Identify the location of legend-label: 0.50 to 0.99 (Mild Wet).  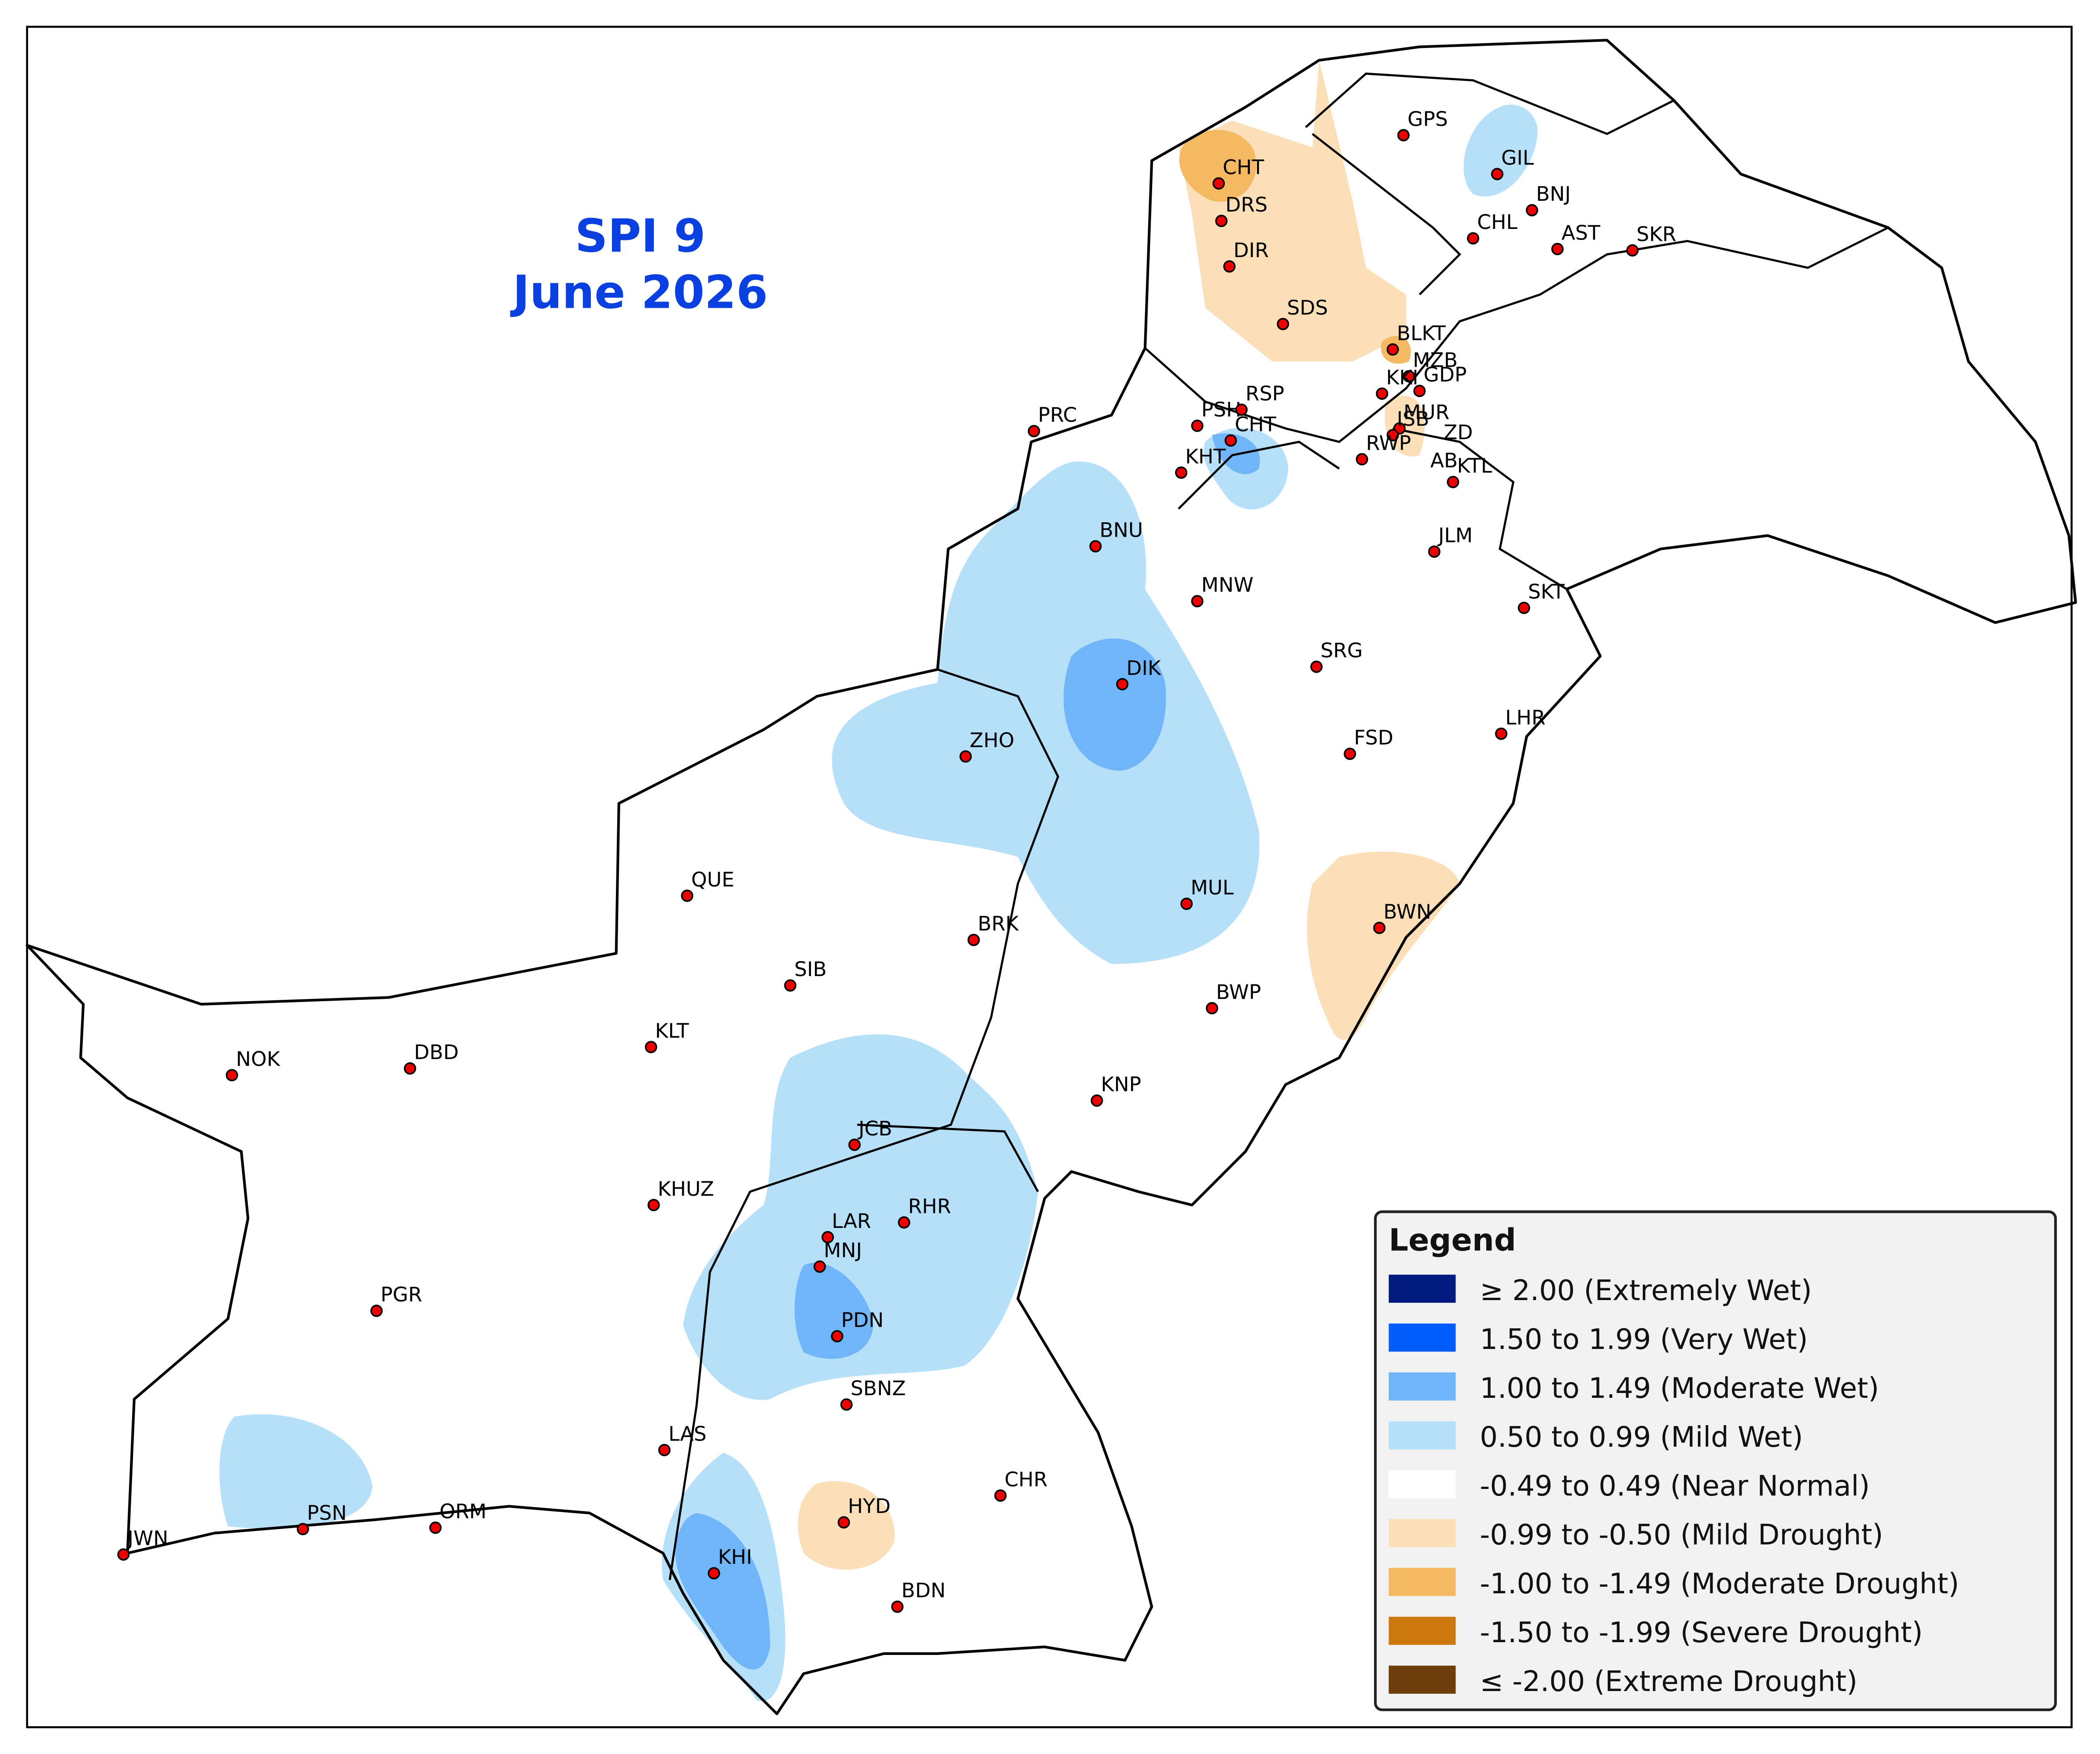
(1641, 1437).